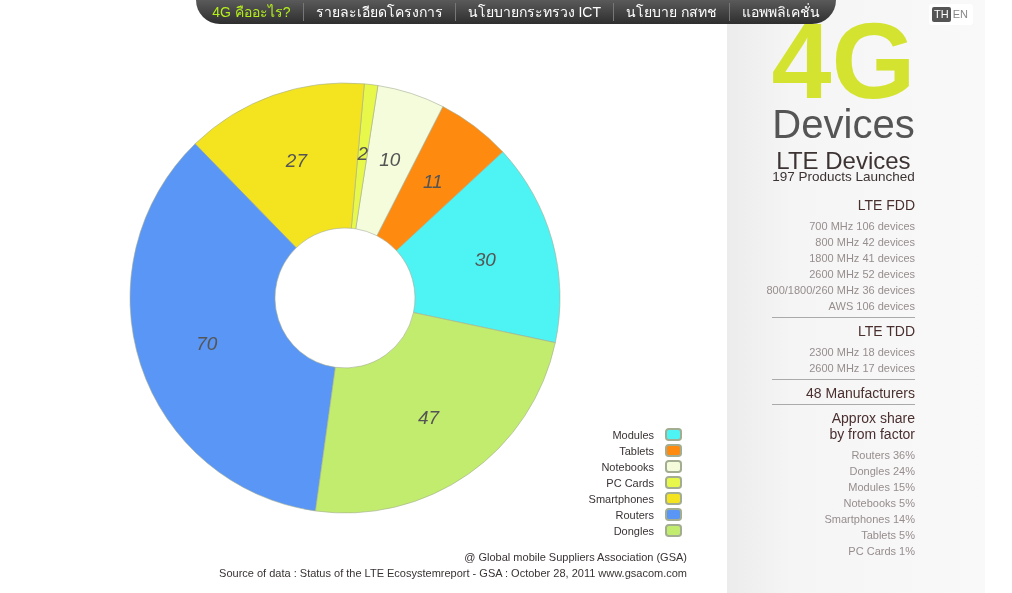  Describe the element at coordinates (630, 482) in the screenshot. I see `legend-label: PC Cards` at that location.